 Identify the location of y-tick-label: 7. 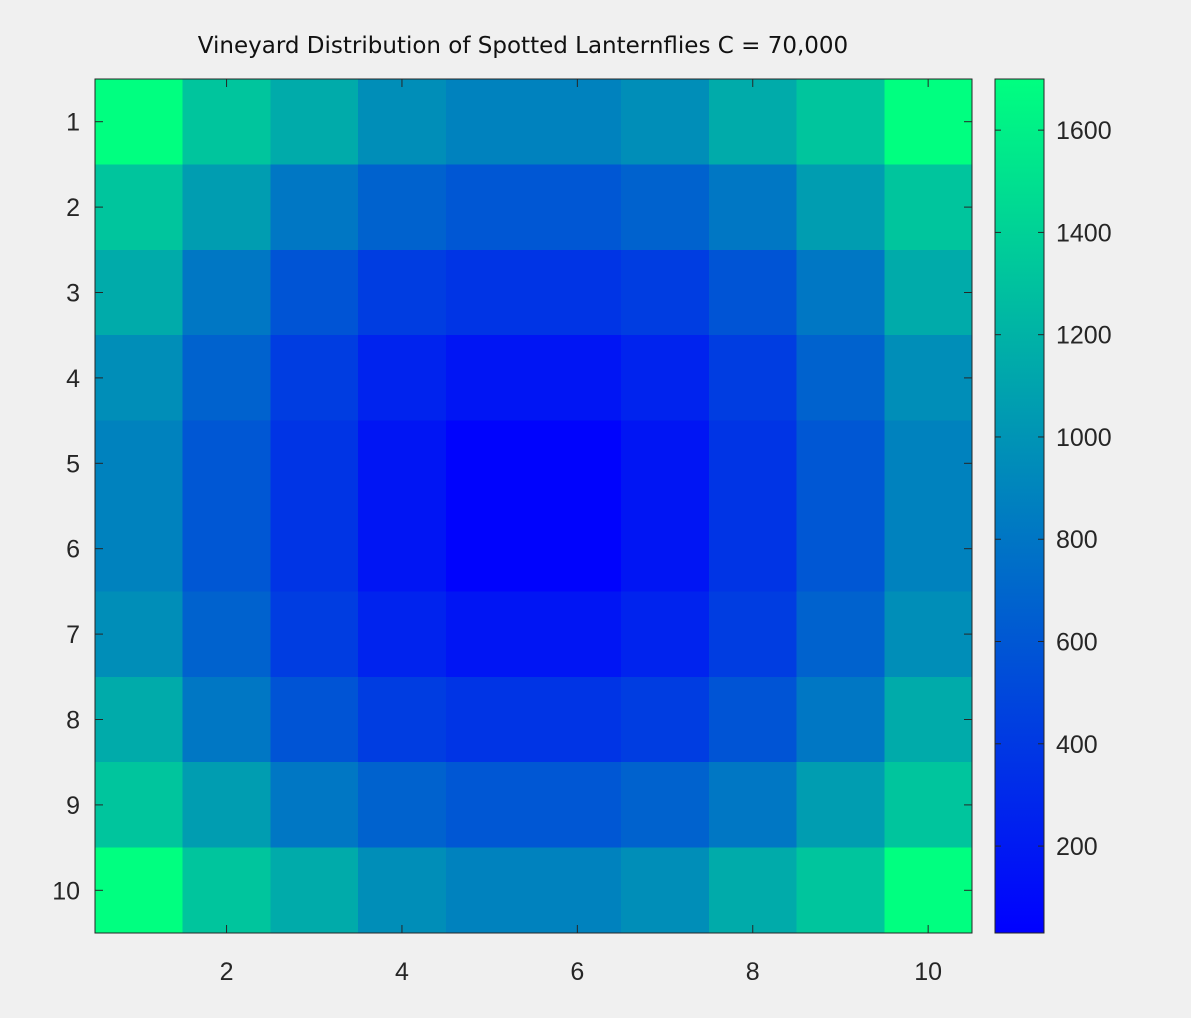
(73, 635).